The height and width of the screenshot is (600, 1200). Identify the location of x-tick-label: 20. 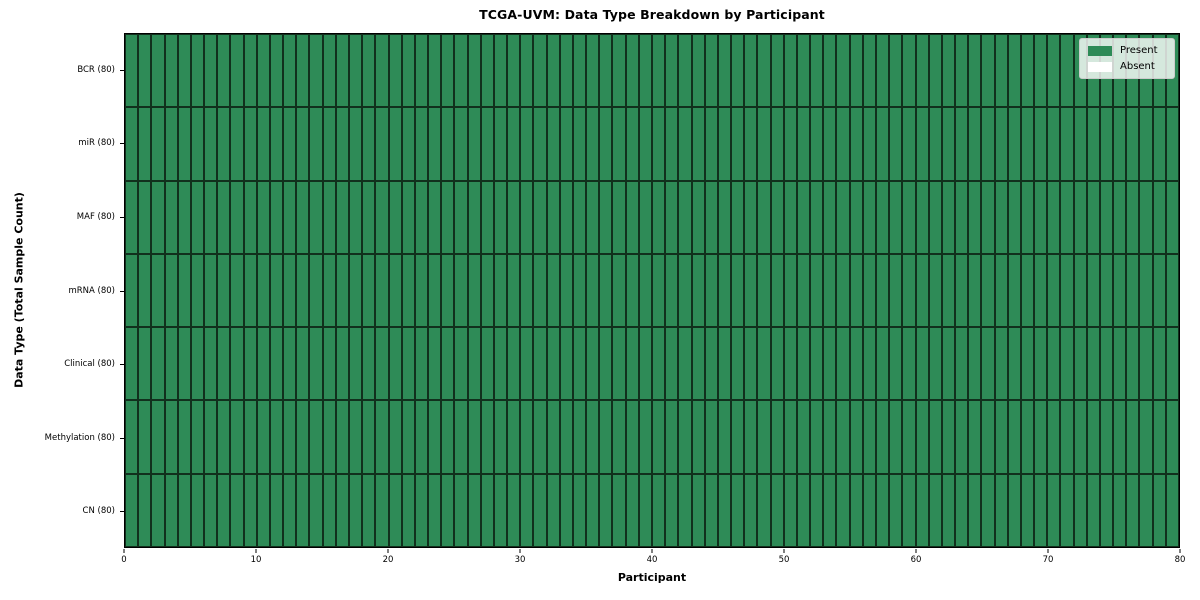
(388, 560).